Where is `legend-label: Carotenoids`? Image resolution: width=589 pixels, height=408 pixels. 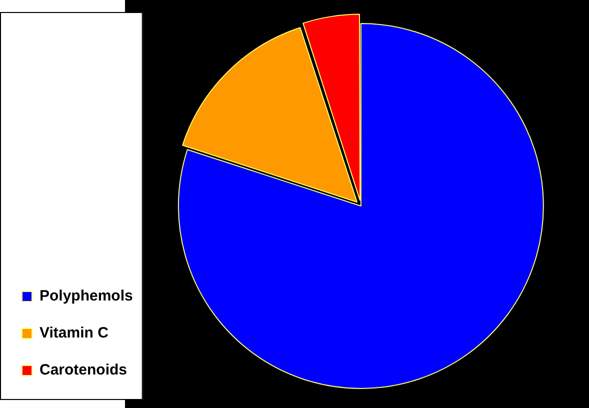 legend-label: Carotenoids is located at coordinates (84, 370).